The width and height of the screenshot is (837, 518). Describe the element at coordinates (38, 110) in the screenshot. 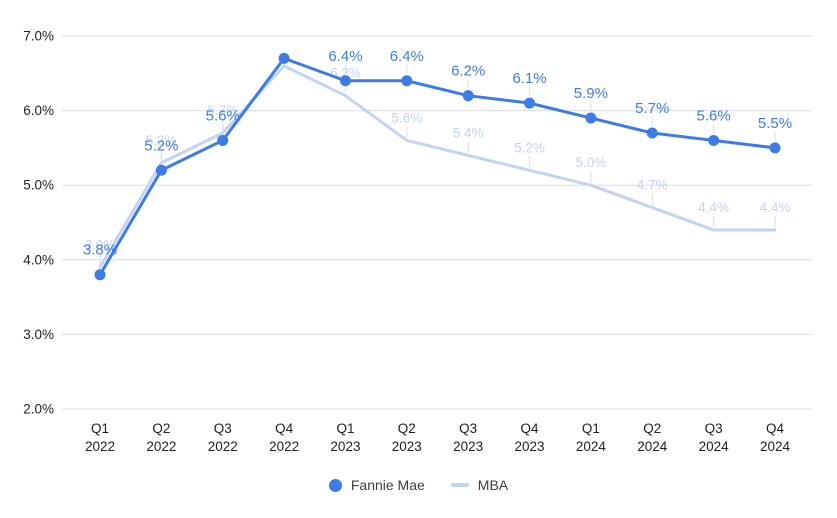

I see `y-axis-tick-label: 6.0%` at that location.